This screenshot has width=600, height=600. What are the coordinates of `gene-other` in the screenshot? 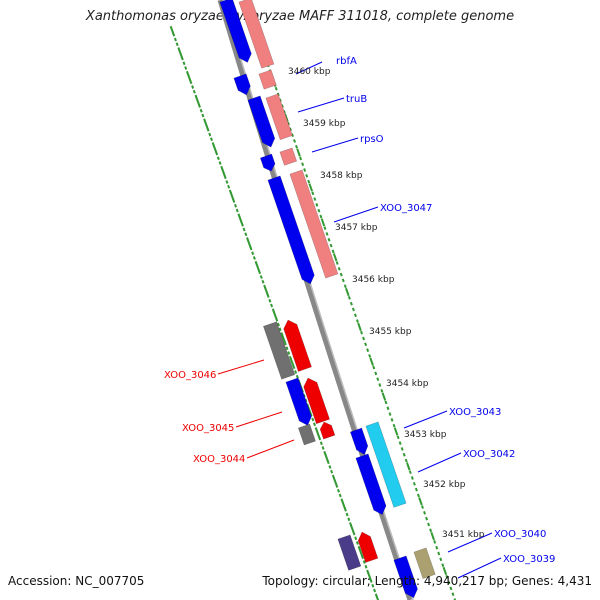 It's located at (349, 552).